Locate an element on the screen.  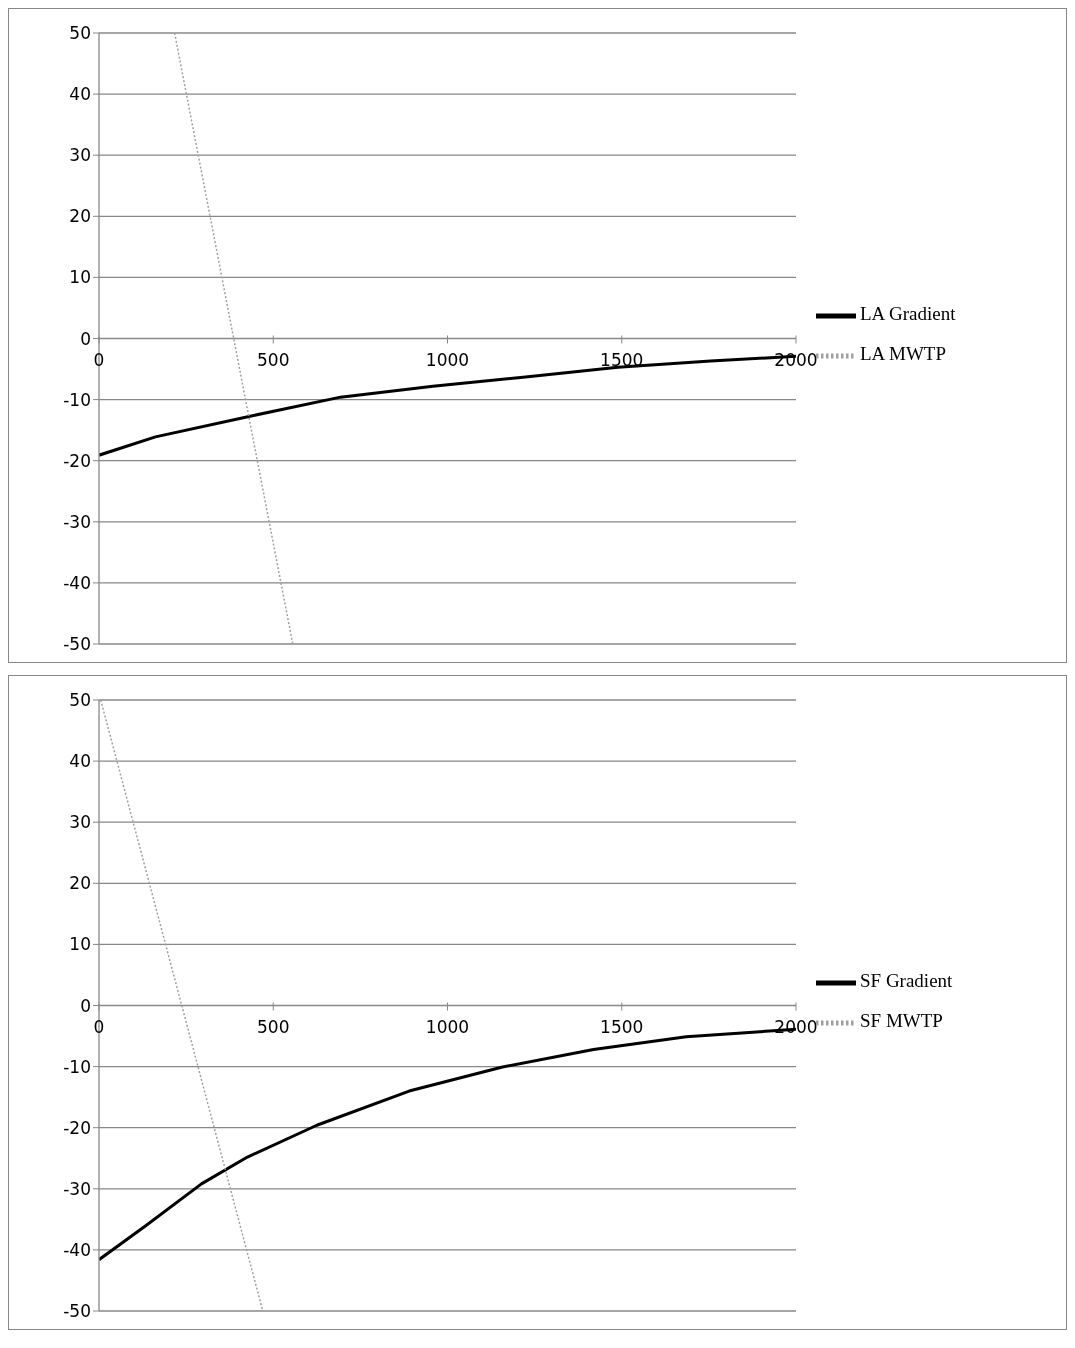
legend-label: SF Gradient is located at coordinates (906, 980).